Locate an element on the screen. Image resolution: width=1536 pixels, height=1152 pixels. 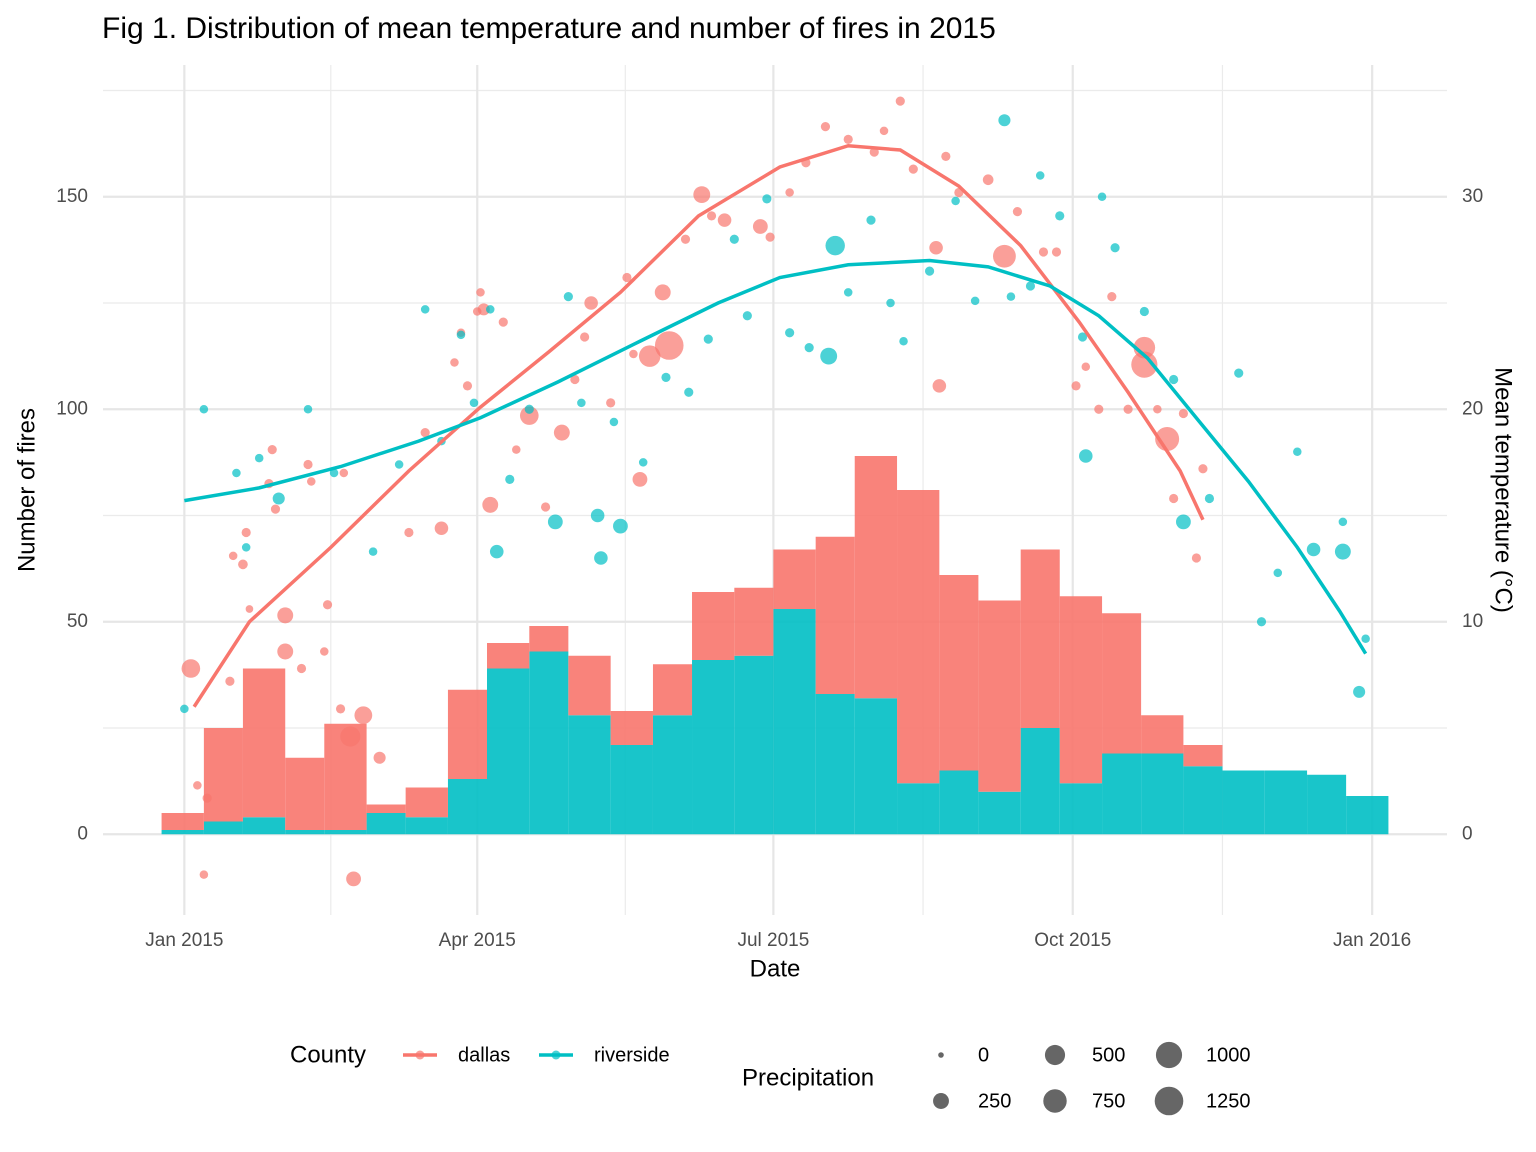
x-tick-label: Jan 2016 is located at coordinates (1372, 940).